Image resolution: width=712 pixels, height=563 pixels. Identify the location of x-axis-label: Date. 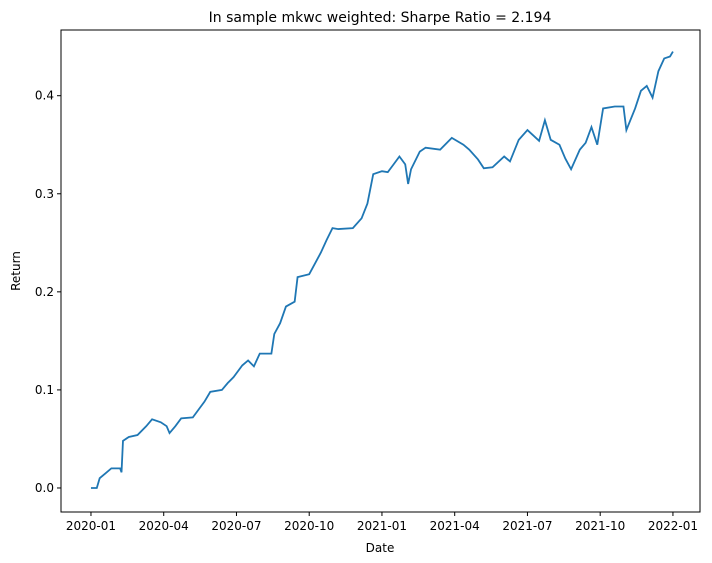
(380, 548).